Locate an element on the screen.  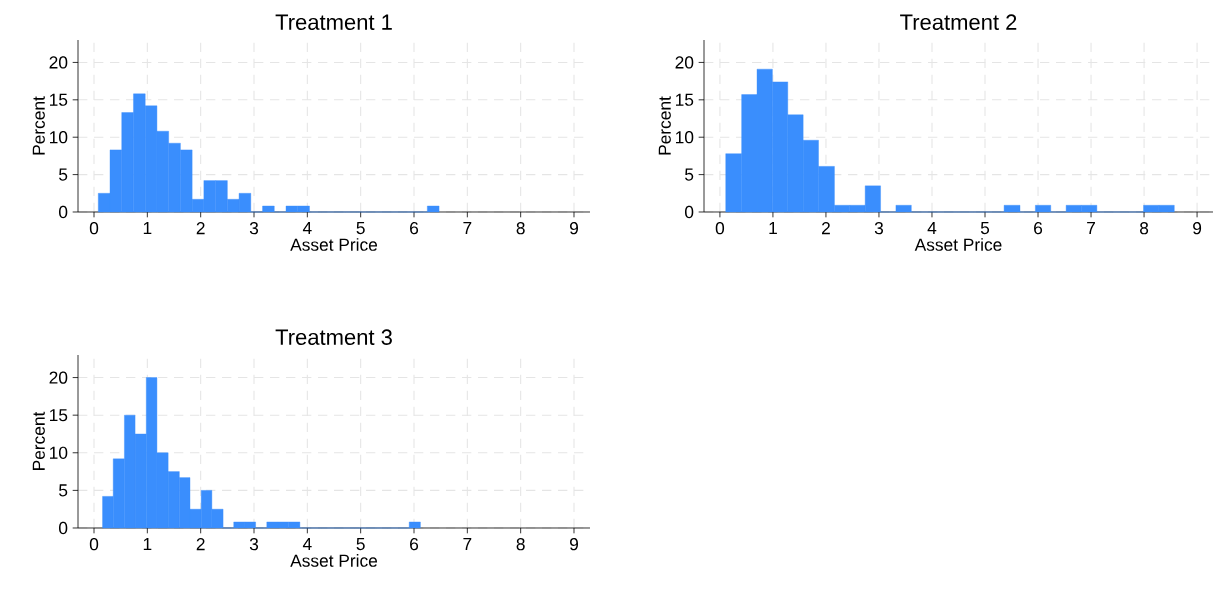
chart-title: Treatment 2 is located at coordinates (958, 22).